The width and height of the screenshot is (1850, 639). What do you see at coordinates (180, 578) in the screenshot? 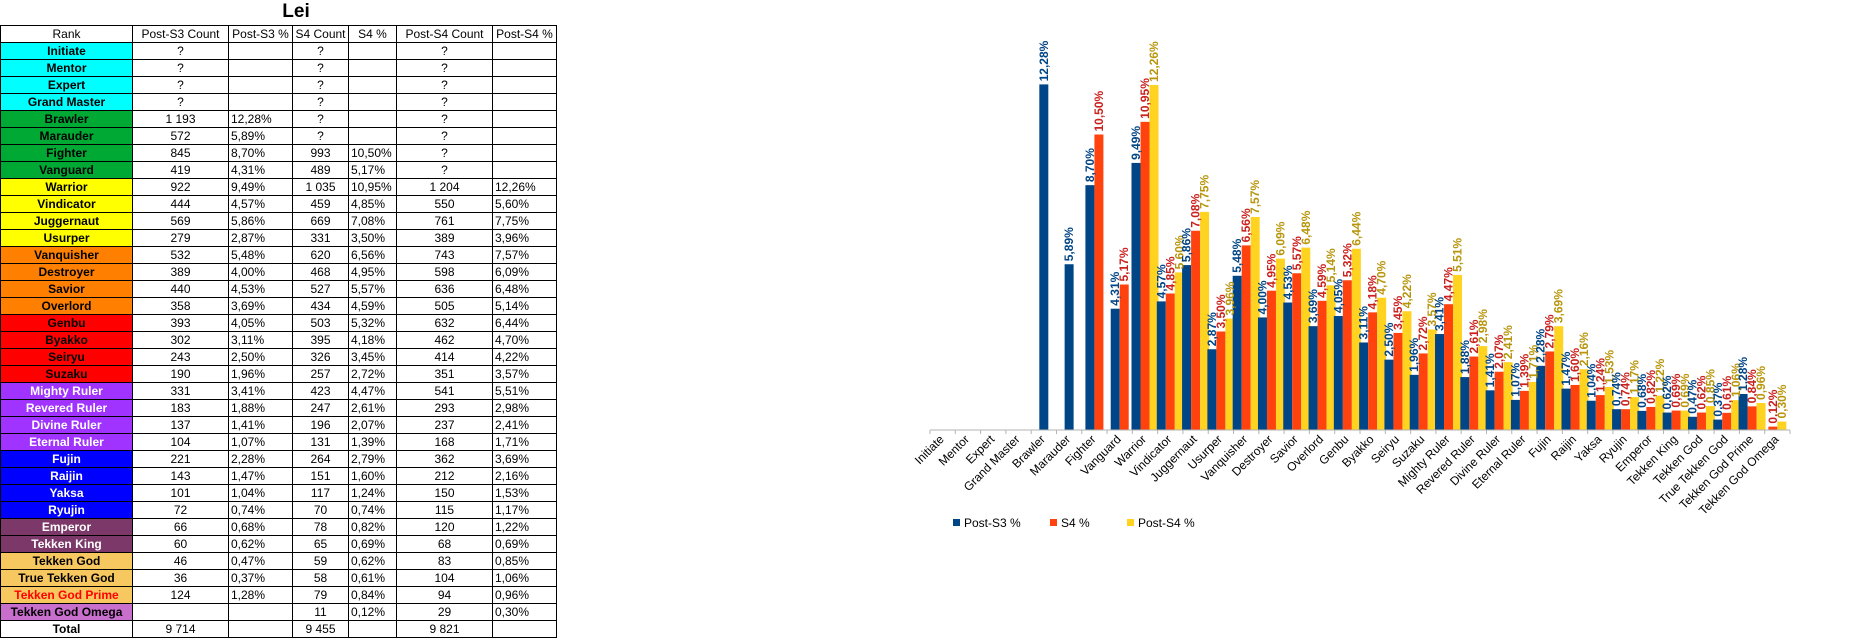
I see `post-s3-count-cell: 36` at bounding box center [180, 578].